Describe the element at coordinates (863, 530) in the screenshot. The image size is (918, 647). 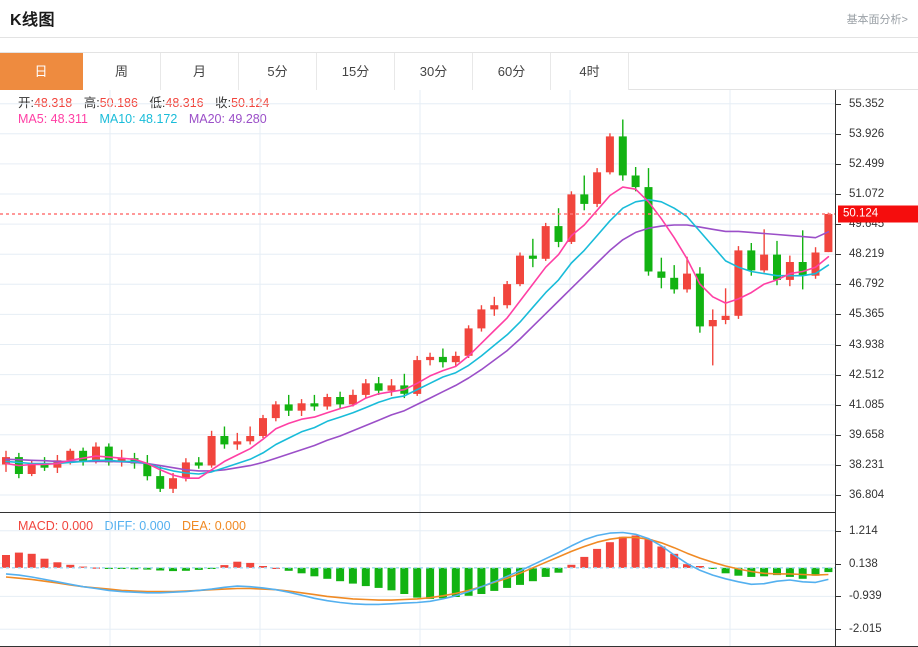
I see `macd-tick: 1.214` at that location.